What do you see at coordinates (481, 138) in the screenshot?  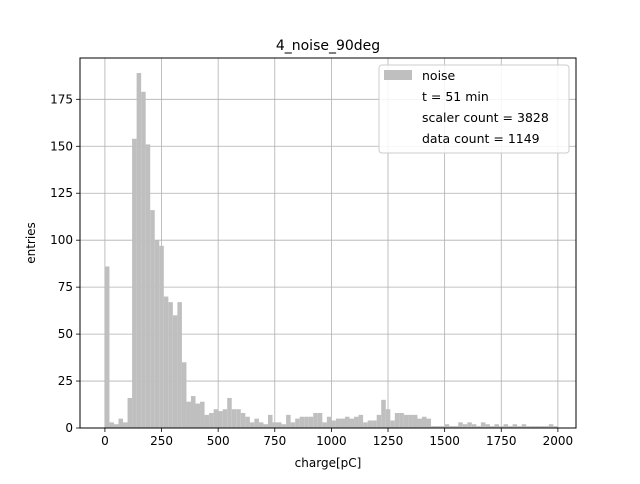 I see `legend-entry-label: data count = 1149` at bounding box center [481, 138].